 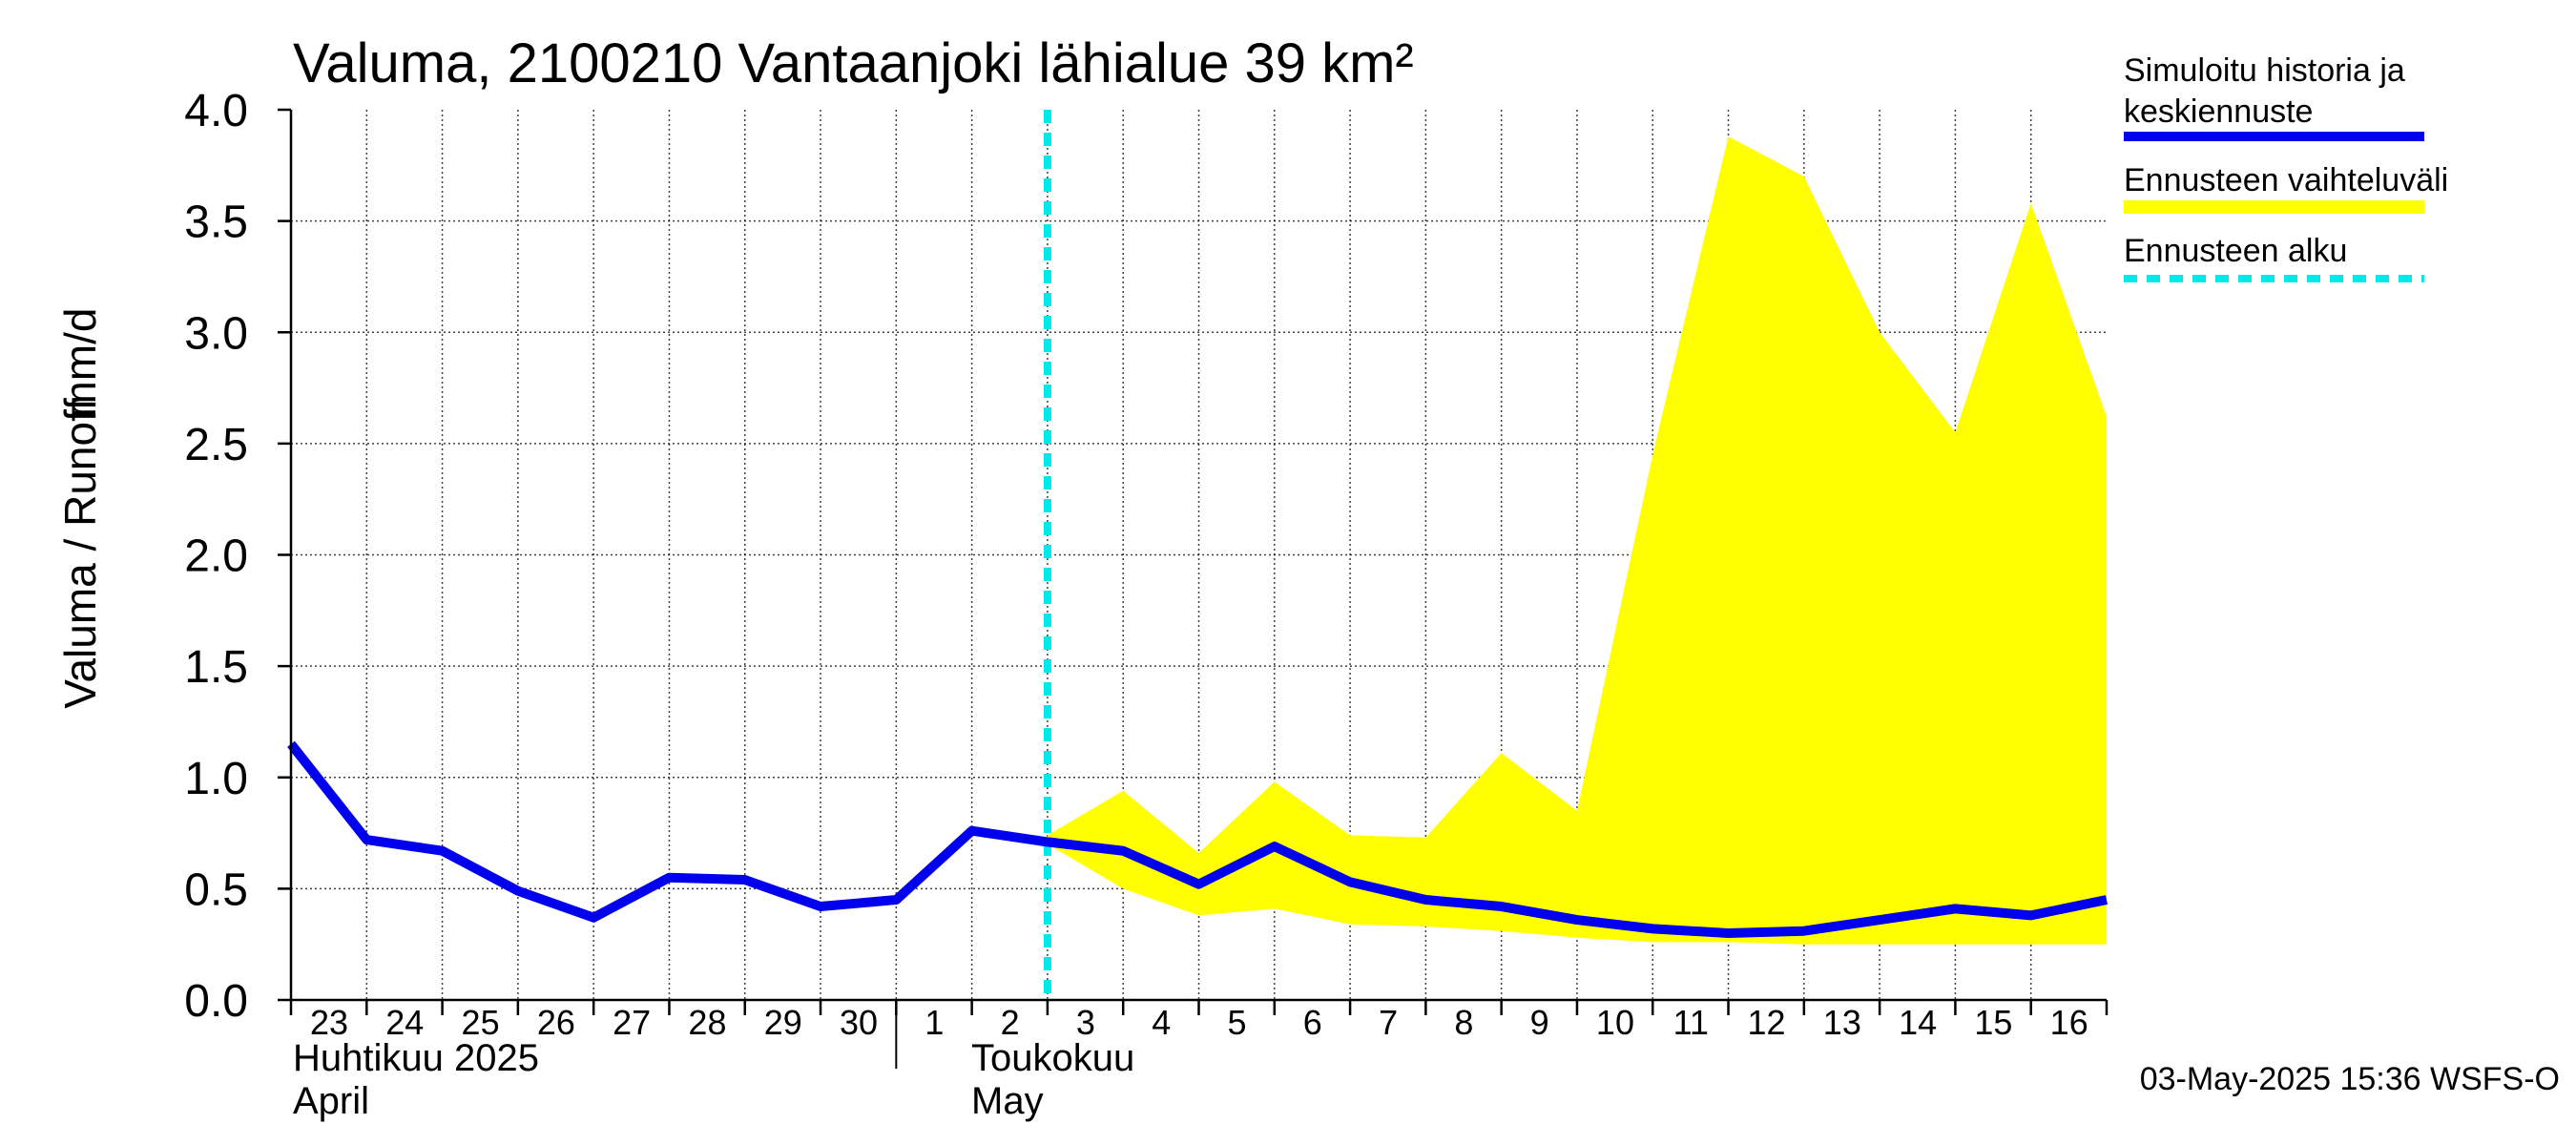 What do you see at coordinates (2218, 112) in the screenshot?
I see `legend-label-series-line2: keskiennuste` at bounding box center [2218, 112].